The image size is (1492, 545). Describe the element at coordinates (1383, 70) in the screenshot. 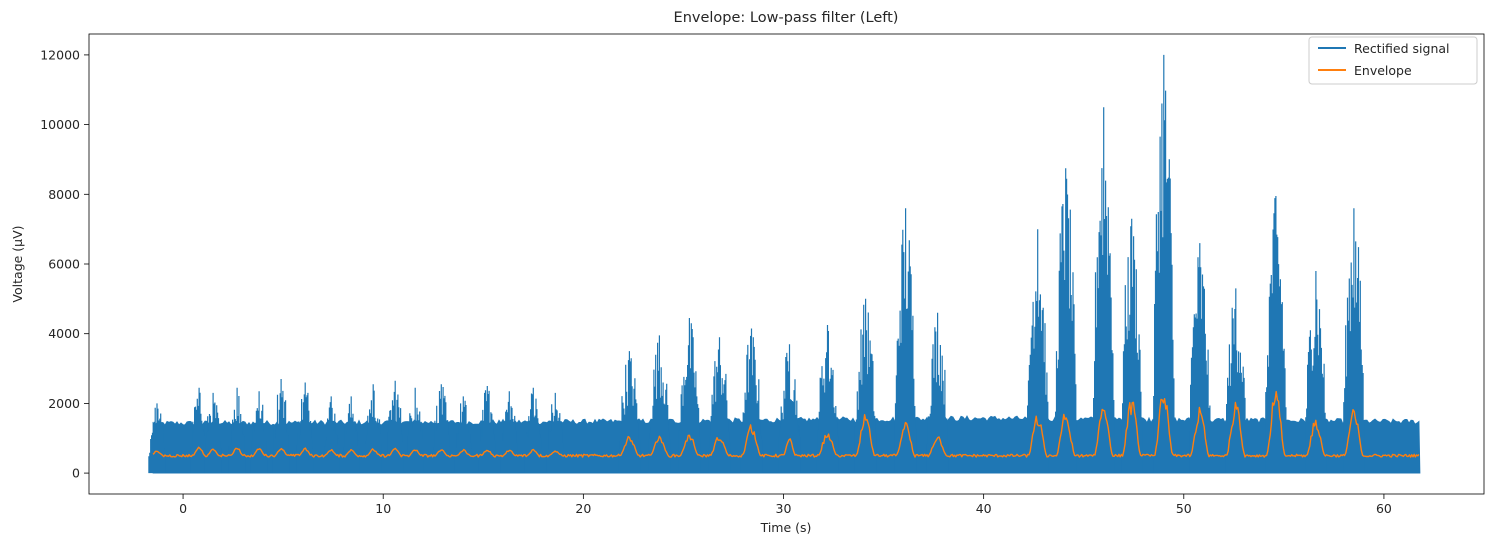

I see `legend-label-envelope: Envelope` at that location.